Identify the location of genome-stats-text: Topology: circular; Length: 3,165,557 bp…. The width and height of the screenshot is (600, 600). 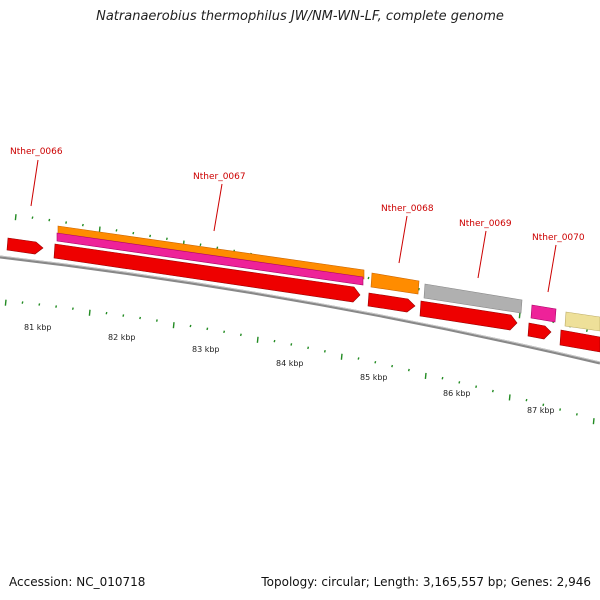
(426, 582).